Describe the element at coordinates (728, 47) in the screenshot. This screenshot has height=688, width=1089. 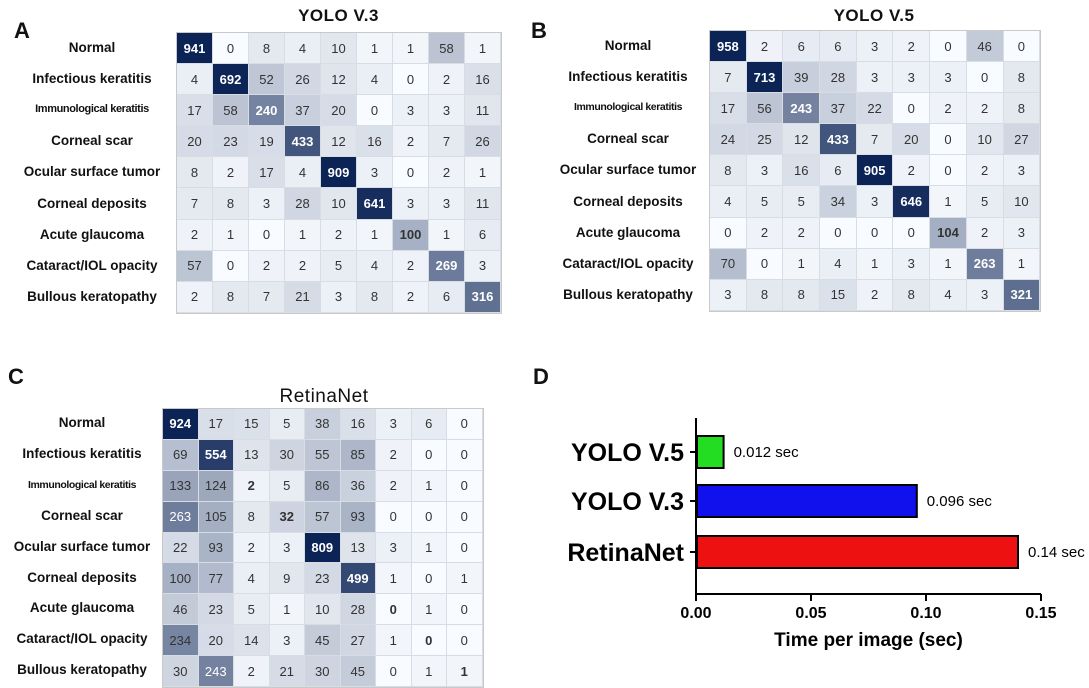
I see `matrix-cell: 958` at that location.